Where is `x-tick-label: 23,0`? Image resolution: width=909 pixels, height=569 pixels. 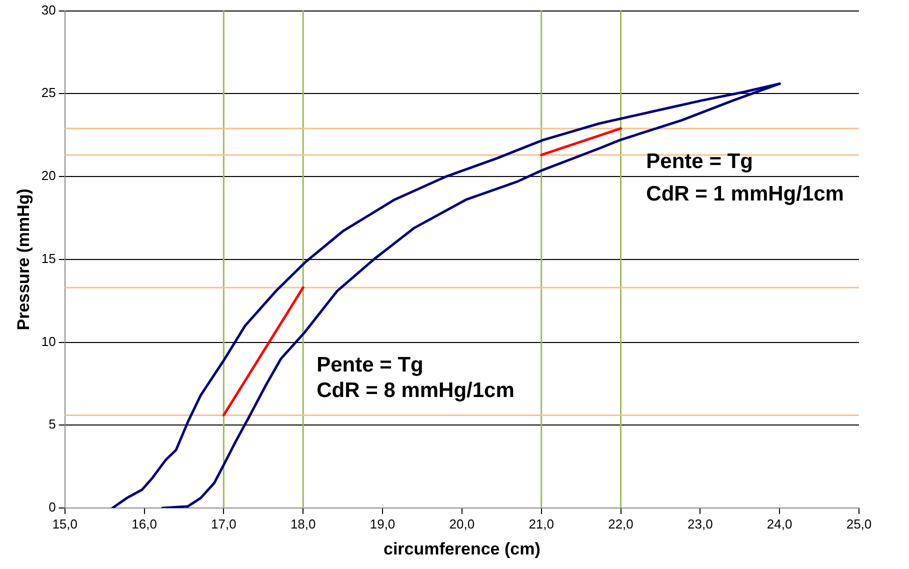
x-tick-label: 23,0 is located at coordinates (700, 524).